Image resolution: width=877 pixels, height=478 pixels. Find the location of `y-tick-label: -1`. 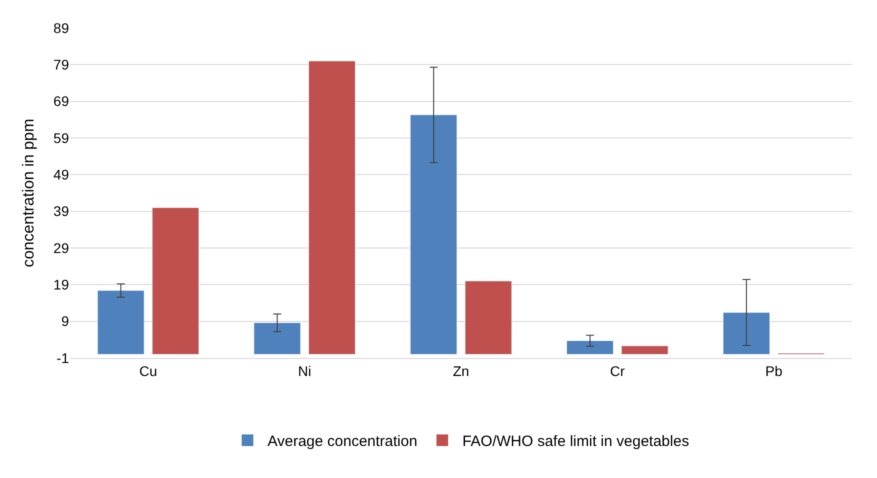

y-tick-label: -1 is located at coordinates (63, 358).